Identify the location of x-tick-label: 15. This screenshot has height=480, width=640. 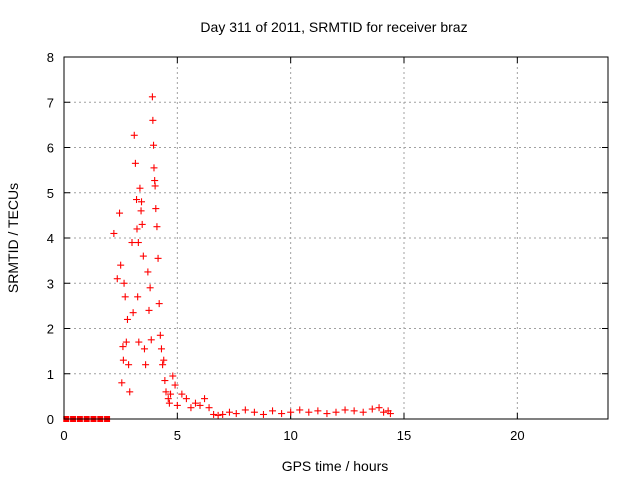
(404, 435).